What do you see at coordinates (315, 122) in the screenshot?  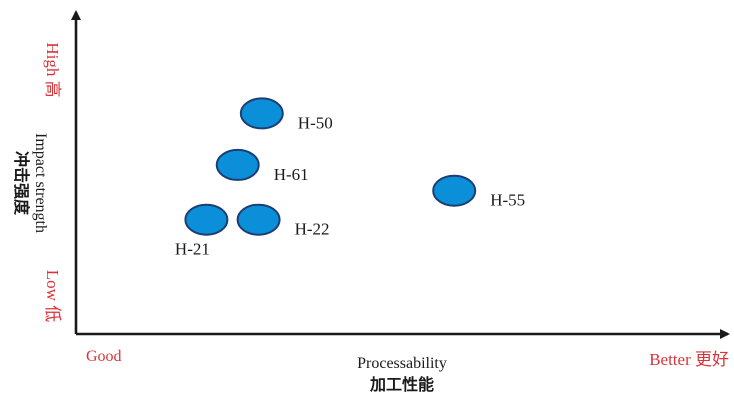 I see `point-label-h-50: H-50` at bounding box center [315, 122].